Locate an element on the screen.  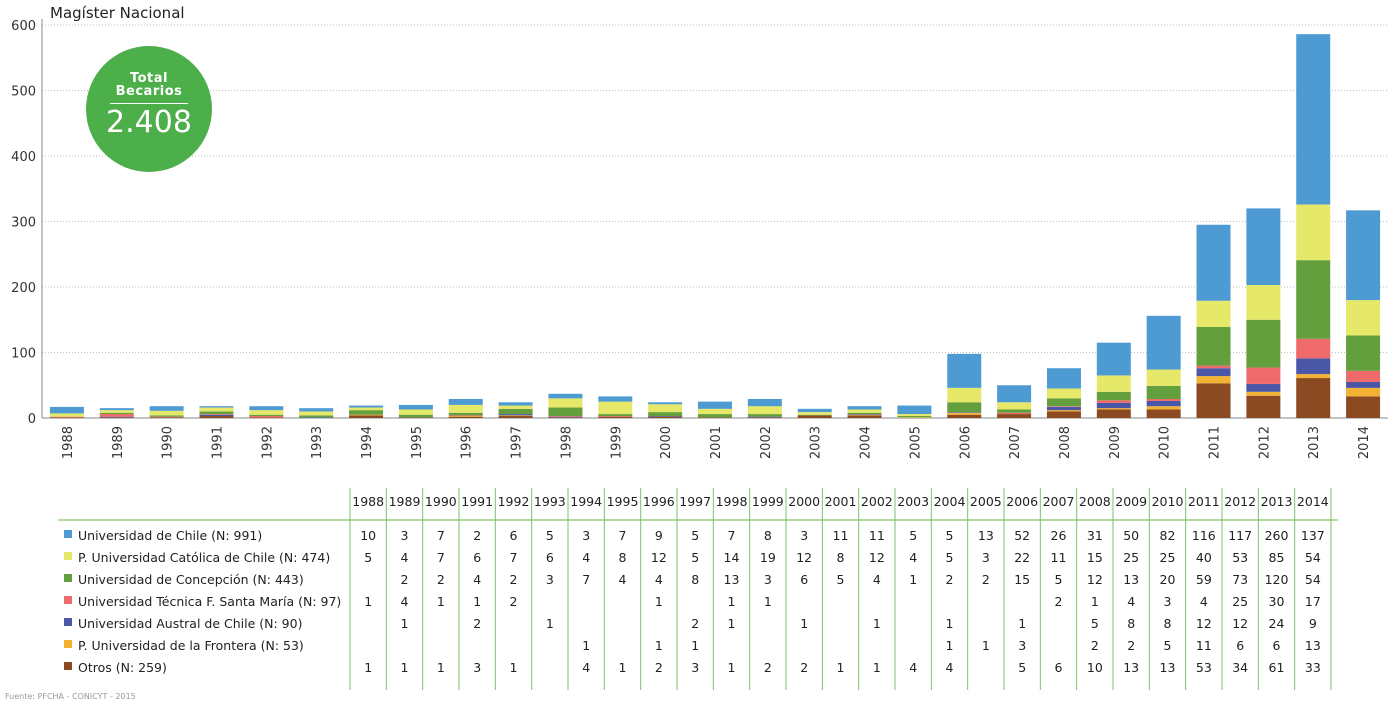
x-tick-label: 2004 is located at coordinates (866, 442).